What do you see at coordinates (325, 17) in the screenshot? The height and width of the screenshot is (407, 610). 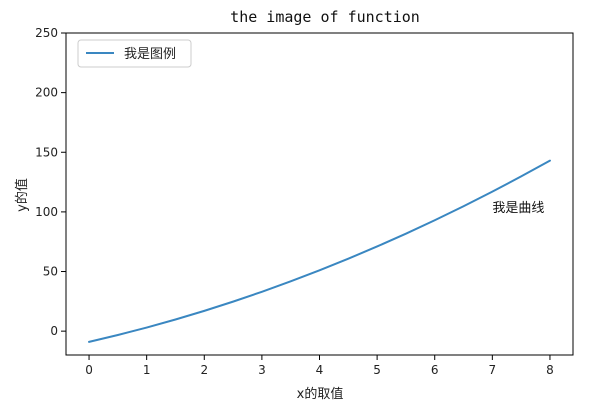 I see `chart-title: the image of function` at bounding box center [325, 17].